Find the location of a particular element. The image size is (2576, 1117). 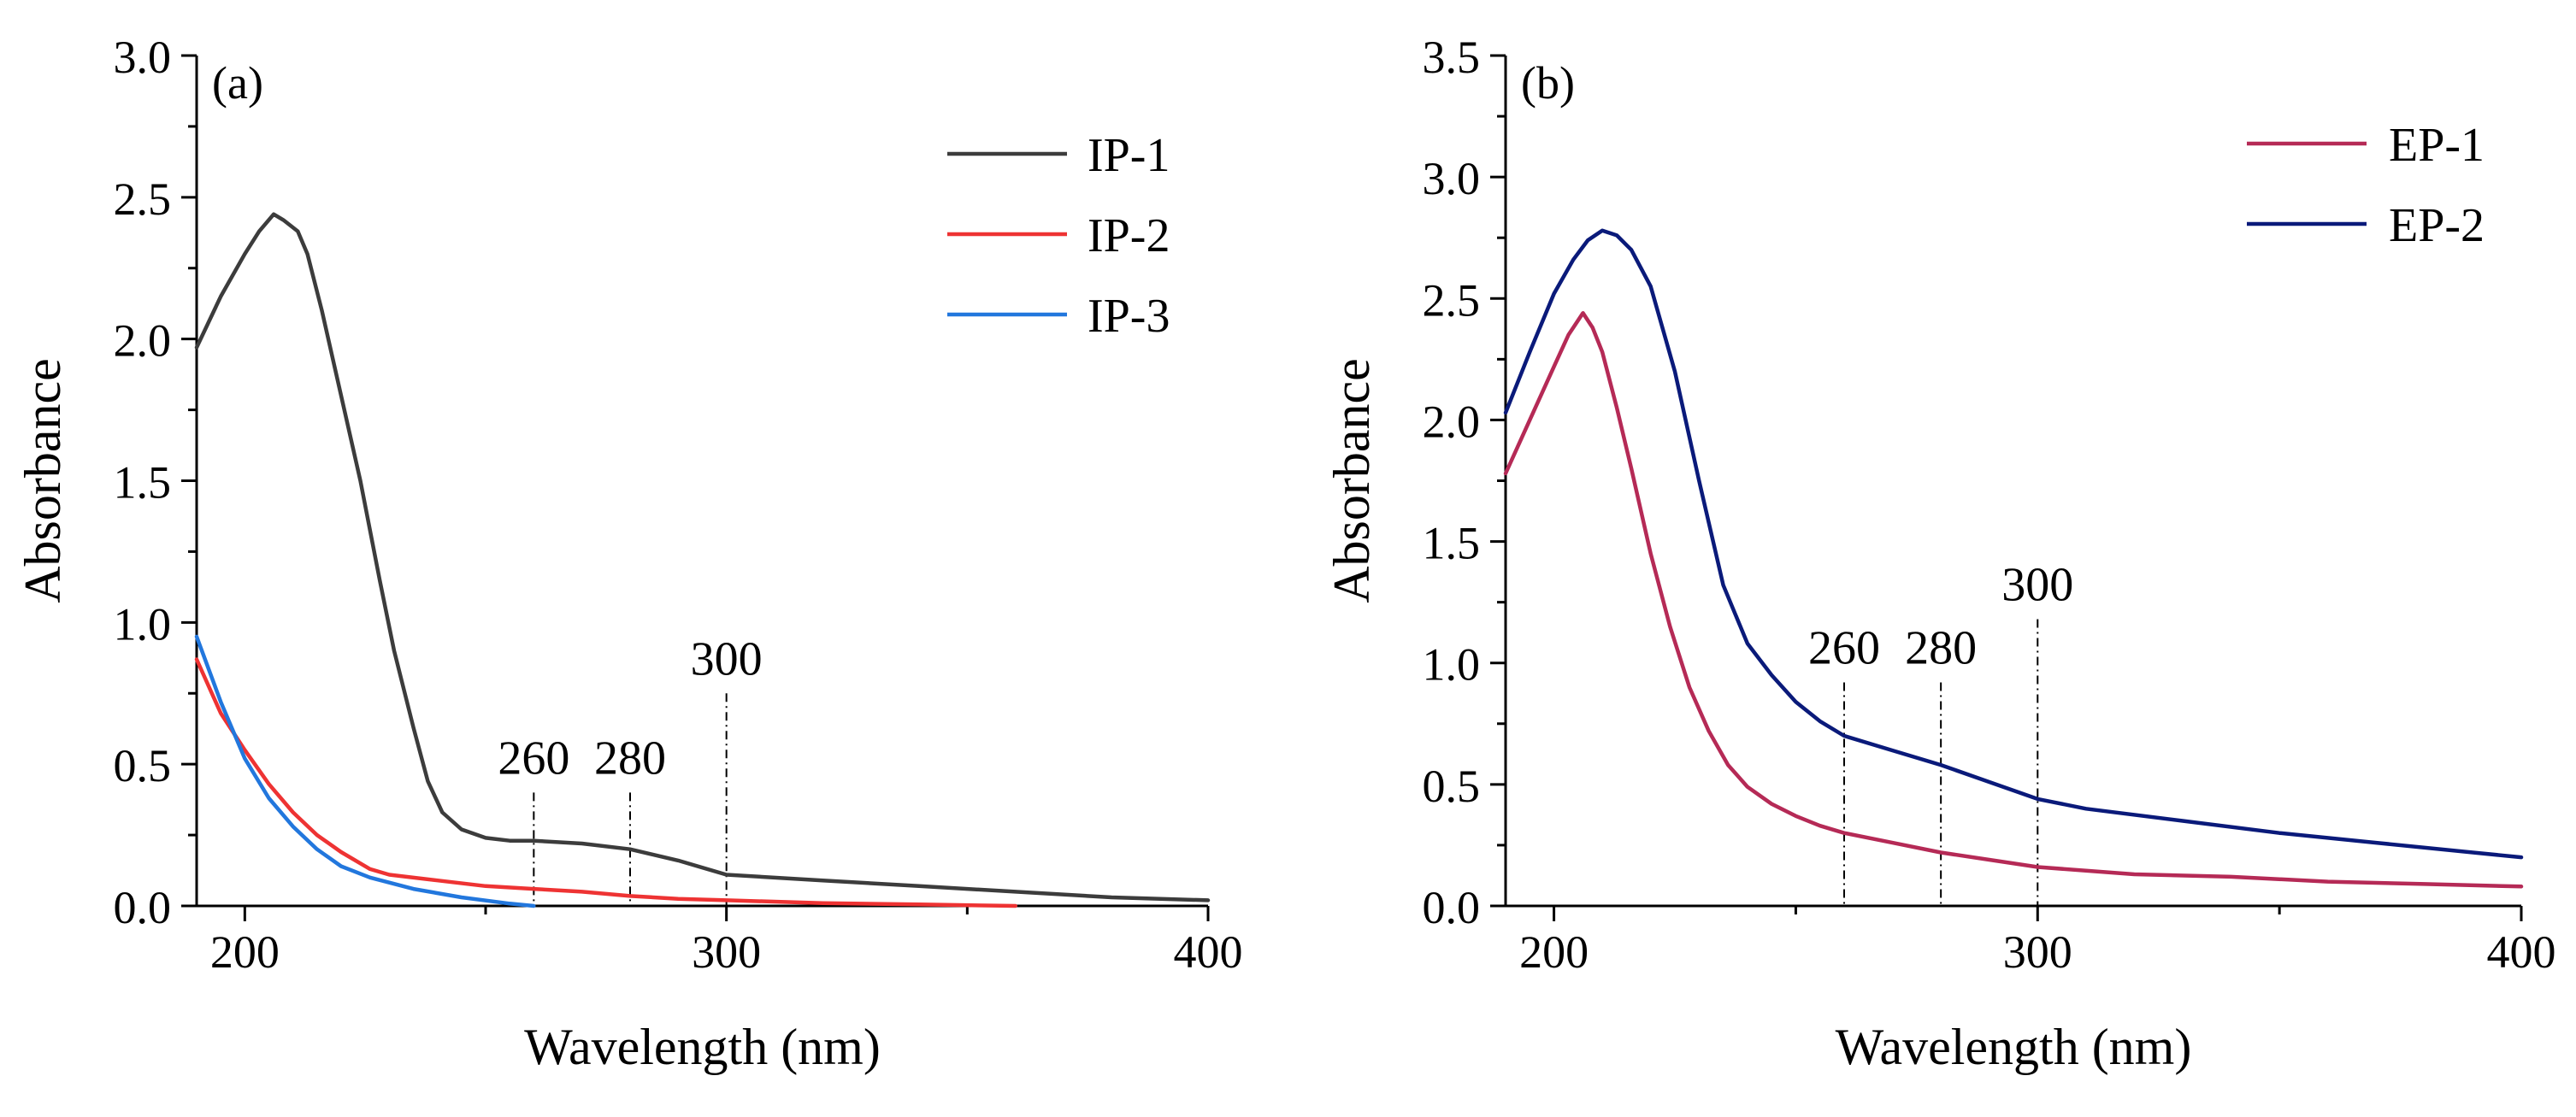

legend-label: IP-3 is located at coordinates (1129, 316).